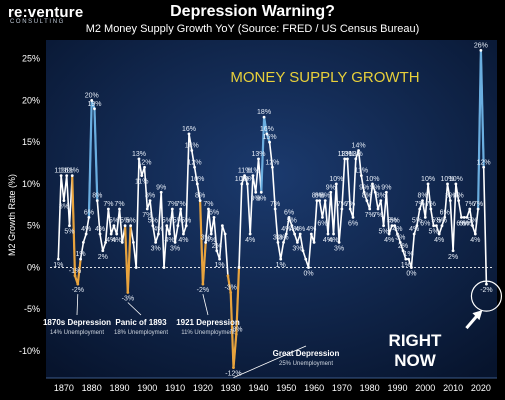 This screenshot has height=400, width=505. I want to click on y-tick-label: 15%, so click(31, 142).